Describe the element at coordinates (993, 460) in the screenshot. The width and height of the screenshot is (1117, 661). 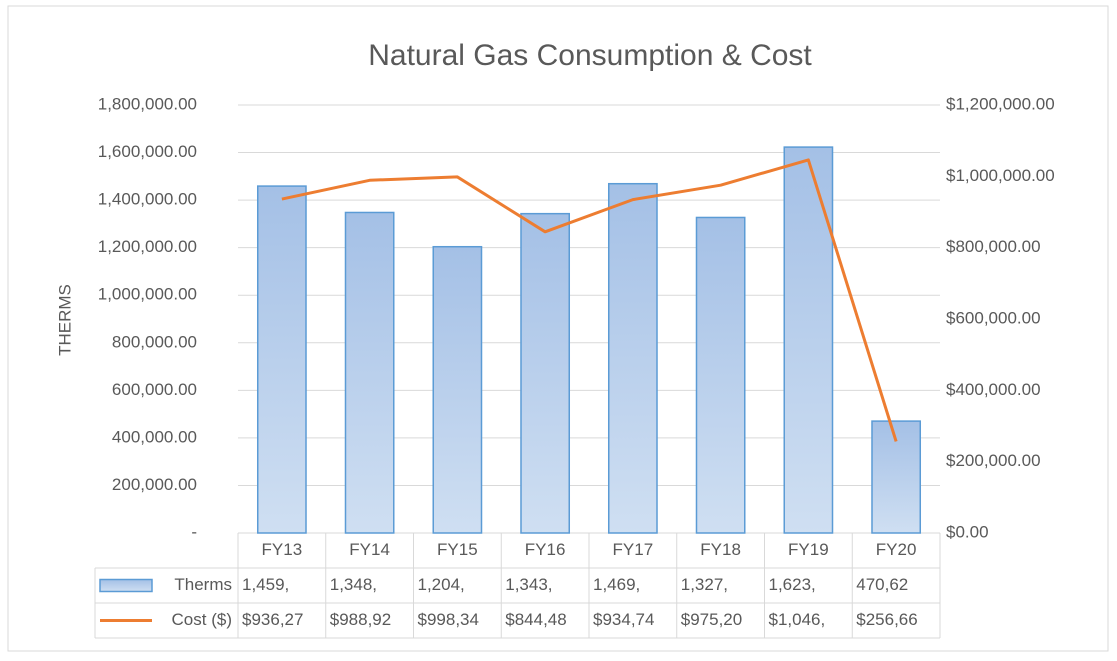
I see `y2-tick-label: $200,000.00` at that location.